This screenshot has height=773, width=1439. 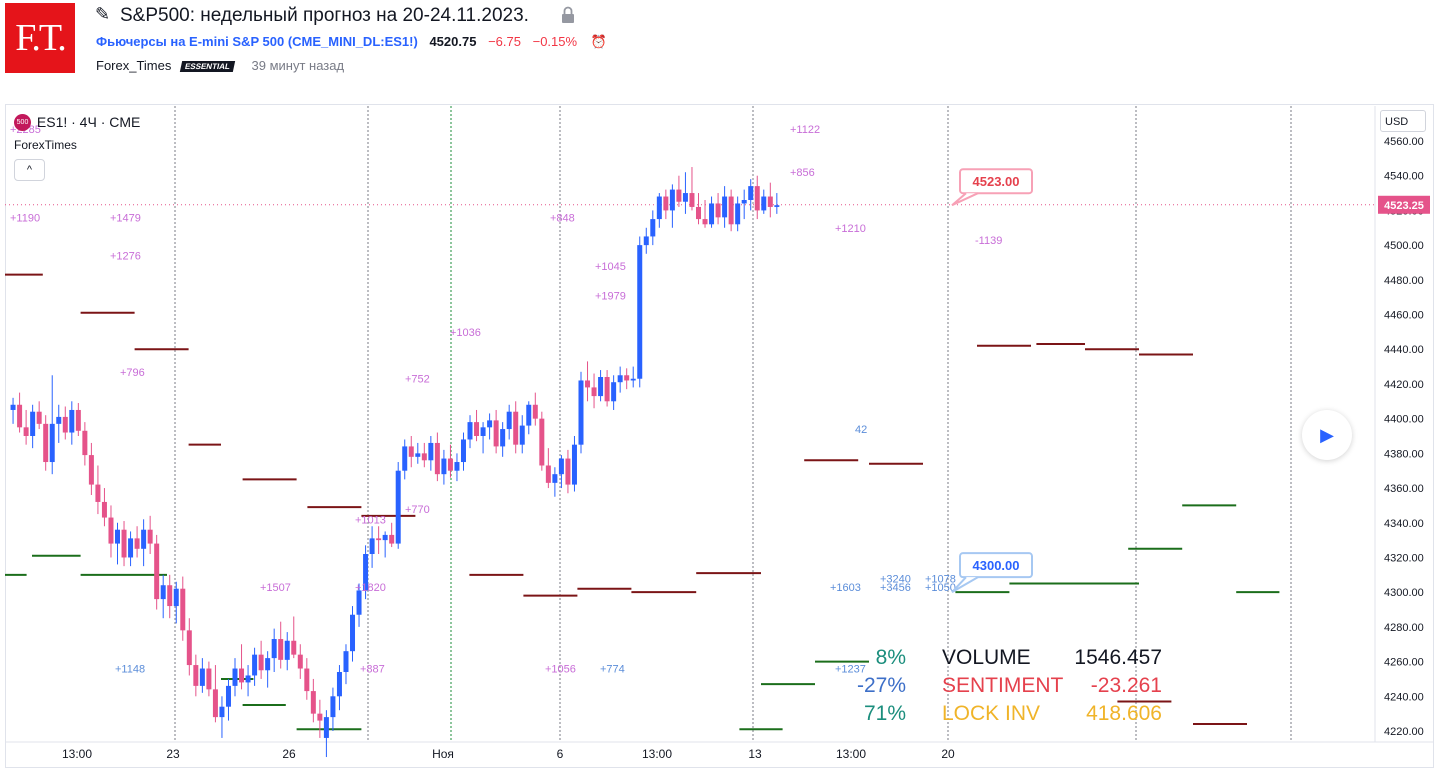 What do you see at coordinates (134, 65) in the screenshot?
I see `author-link: Forex_Times` at bounding box center [134, 65].